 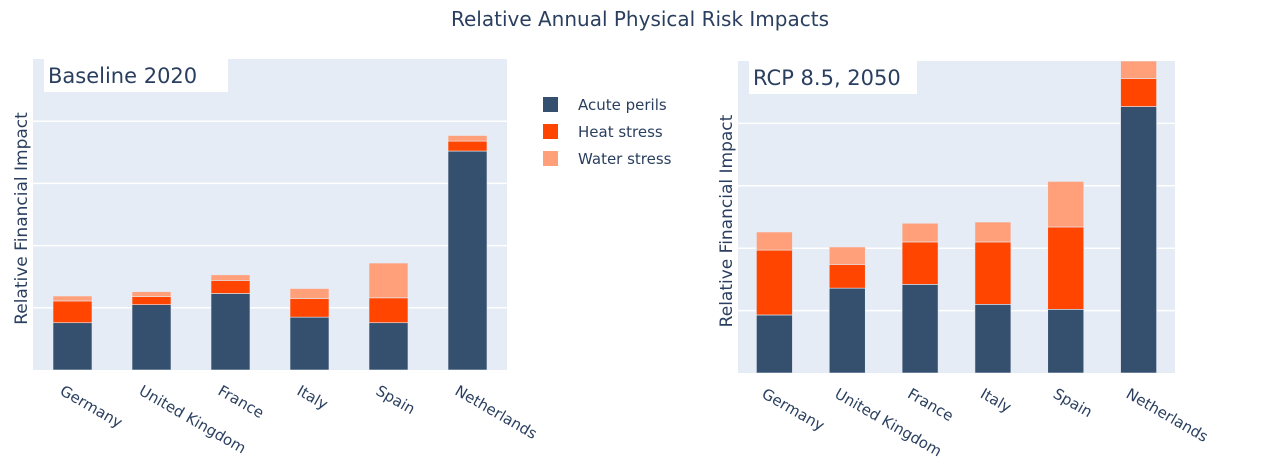 I want to click on panel-title: Baseline 2020, so click(x=122, y=76).